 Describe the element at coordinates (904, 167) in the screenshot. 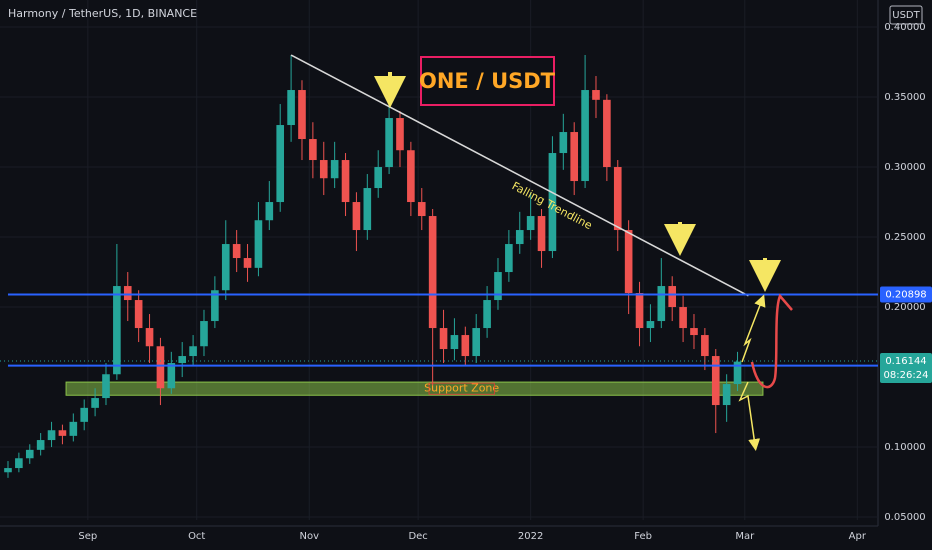

I see `y-tick-label: 0.30000` at that location.